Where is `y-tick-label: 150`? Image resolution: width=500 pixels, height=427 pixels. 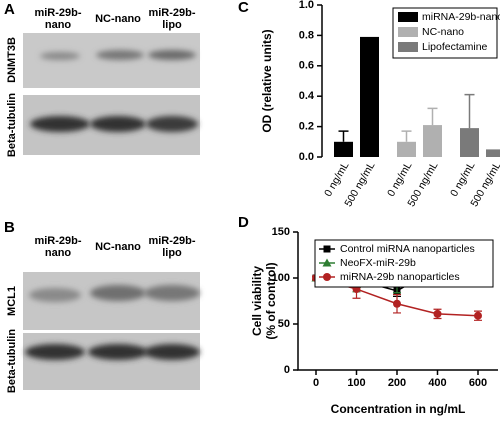
y-tick-label: 150 is located at coordinates (281, 232).